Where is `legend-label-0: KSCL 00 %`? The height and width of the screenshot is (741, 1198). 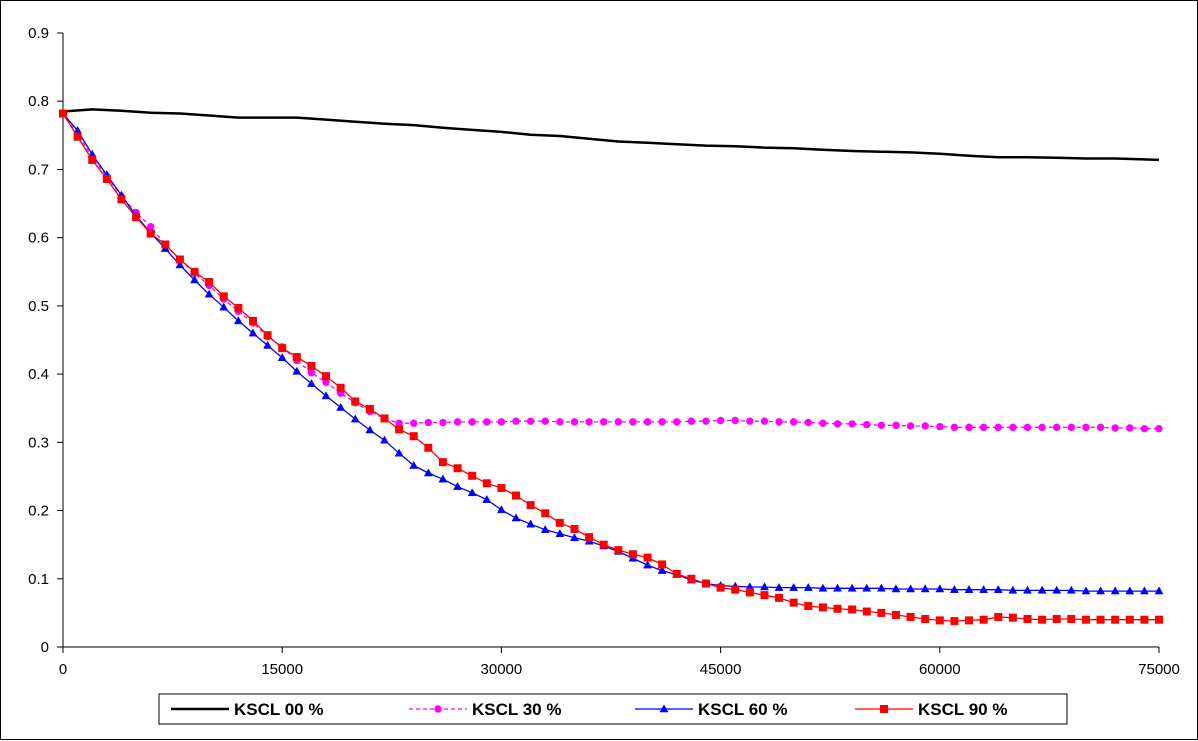
legend-label-0: KSCL 00 % is located at coordinates (278, 709).